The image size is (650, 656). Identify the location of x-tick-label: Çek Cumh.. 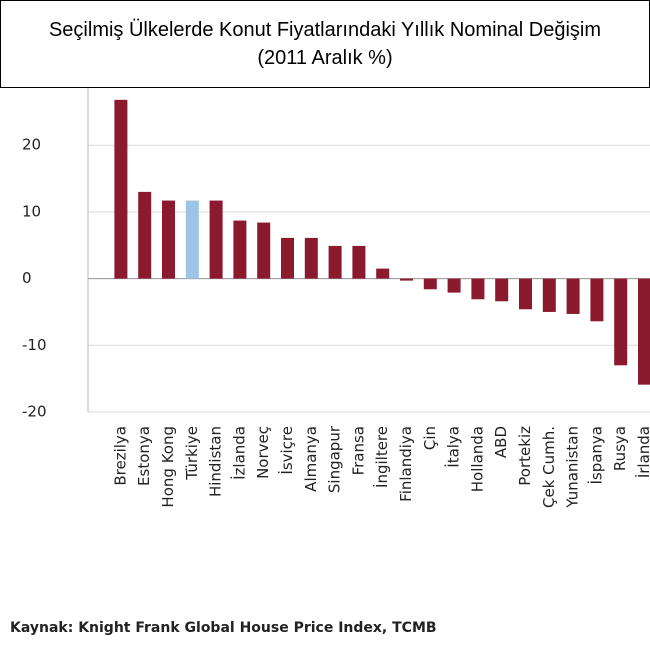
(549, 467).